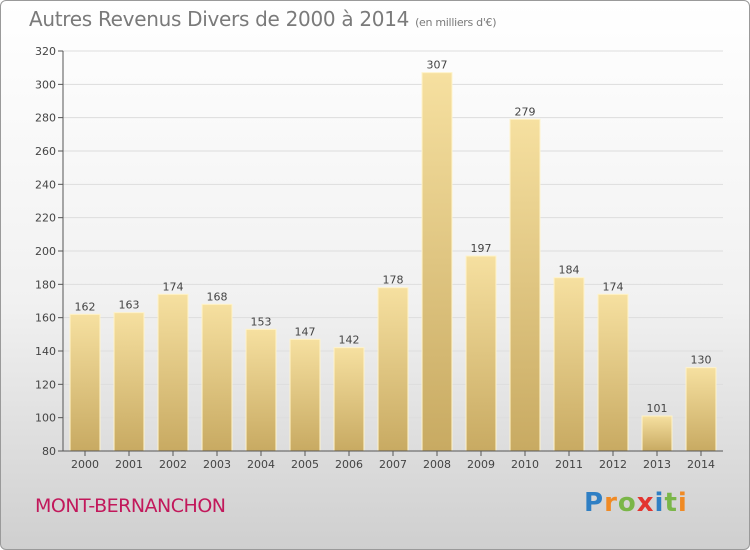 This screenshot has height=550, width=750. Describe the element at coordinates (45, 184) in the screenshot. I see `y-tick-label: 240` at that location.